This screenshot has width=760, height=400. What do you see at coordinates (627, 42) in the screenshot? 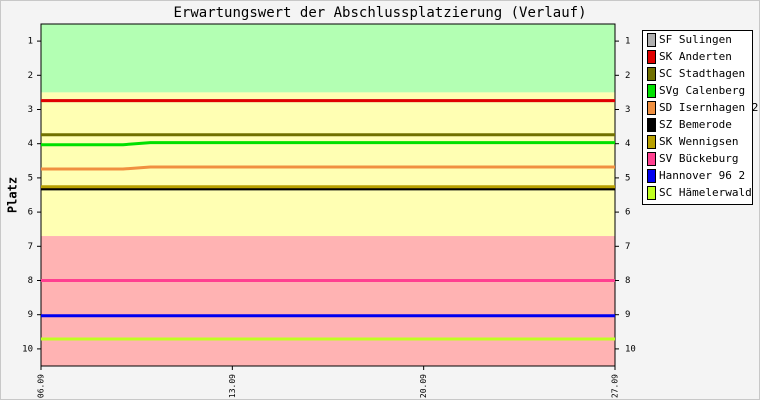
I see `y-tick-label-right: 1` at bounding box center [627, 42].